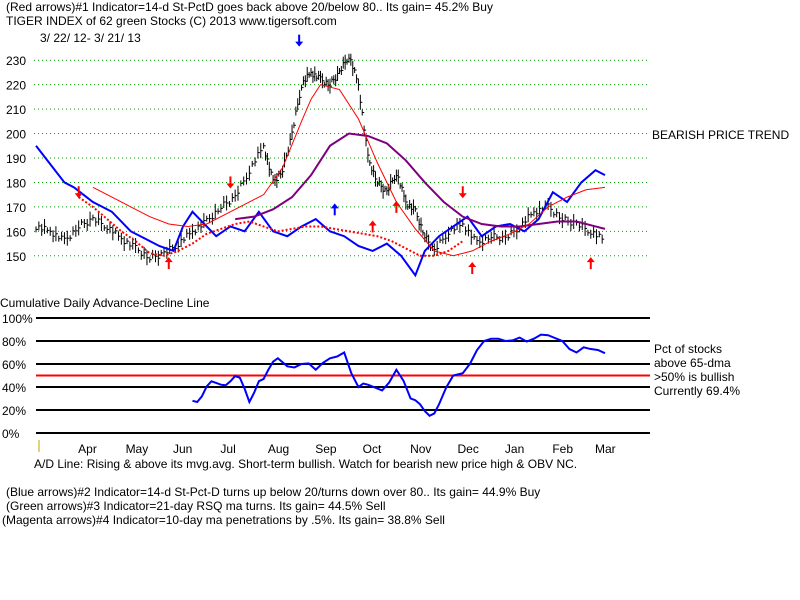  I want to click on adl-tick-label: 20%, so click(14, 411).